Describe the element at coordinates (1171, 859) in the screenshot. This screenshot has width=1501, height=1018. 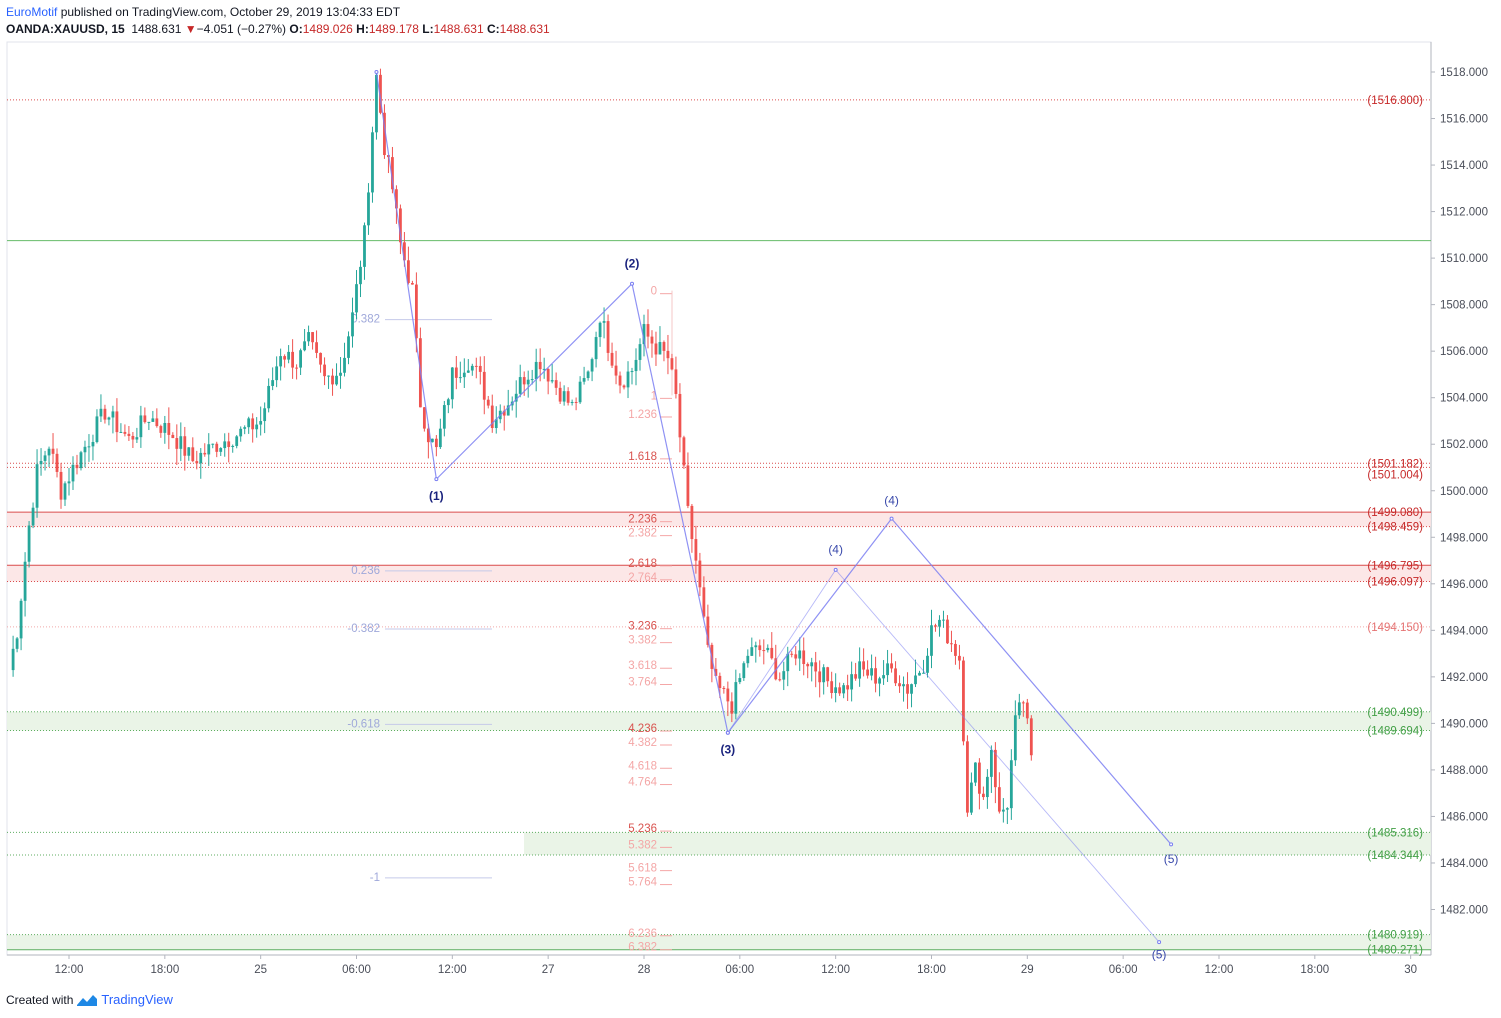
I see `wave-label: (5)` at that location.